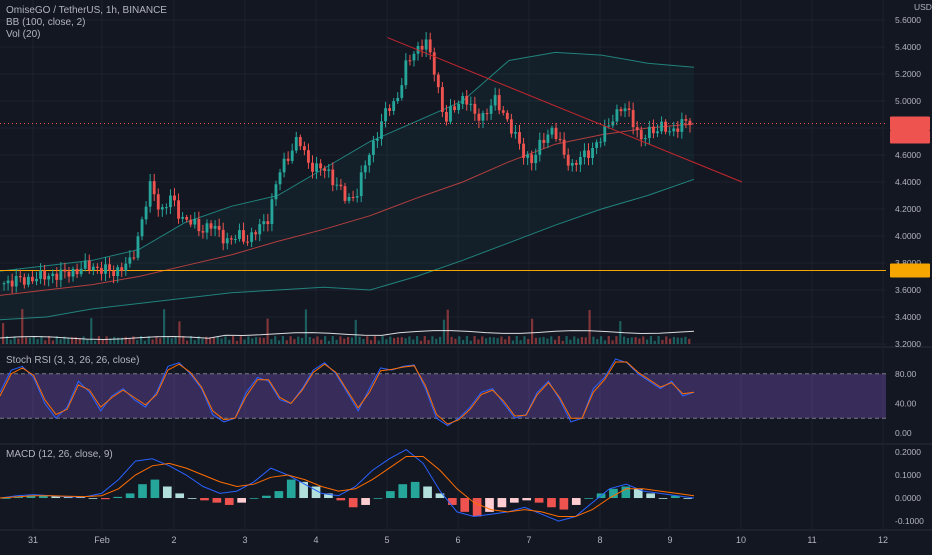 This screenshot has width=932, height=555. What do you see at coordinates (443, 396) in the screenshot?
I see `stoch-rsi-band-fill` at bounding box center [443, 396].